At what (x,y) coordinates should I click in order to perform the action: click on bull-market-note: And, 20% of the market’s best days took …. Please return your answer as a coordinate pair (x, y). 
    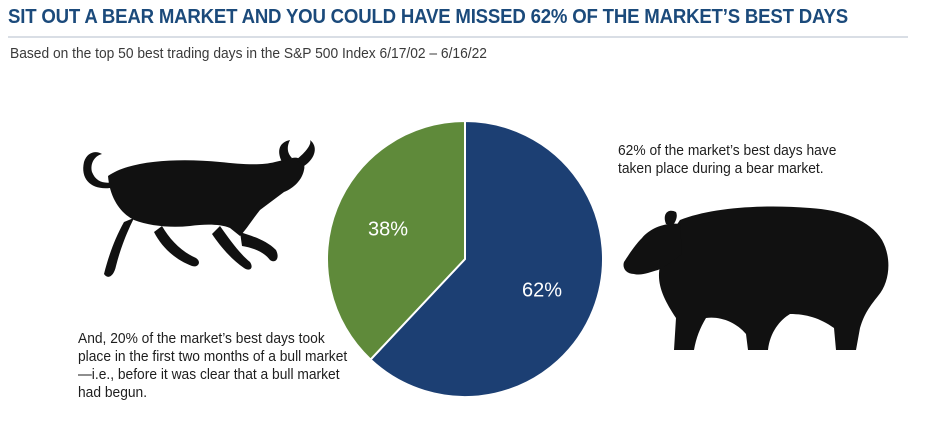
    Looking at the image, I should click on (213, 365).